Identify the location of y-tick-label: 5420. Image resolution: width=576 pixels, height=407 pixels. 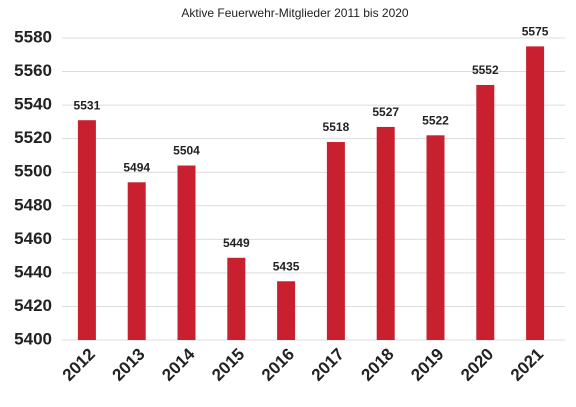
(33, 305).